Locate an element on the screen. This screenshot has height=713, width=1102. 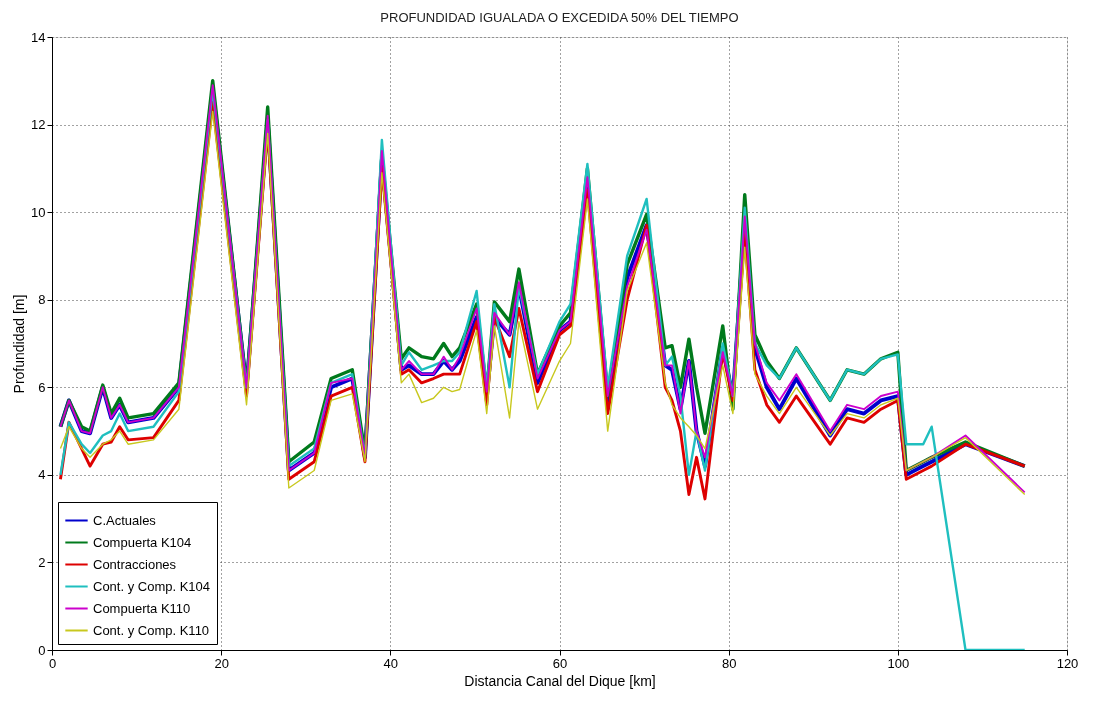
y-tick-label: 0 is located at coordinates (42, 650).